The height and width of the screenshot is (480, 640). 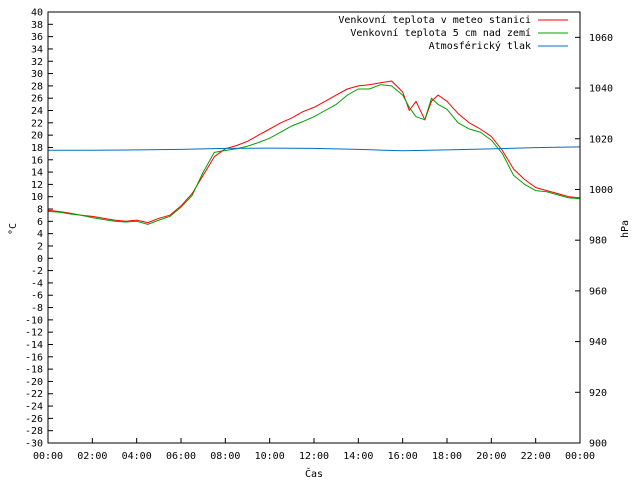 I want to click on y2-tick-labels: 900 920 940 960 980 1000 1020 1040 1060, so click(x=601, y=241).